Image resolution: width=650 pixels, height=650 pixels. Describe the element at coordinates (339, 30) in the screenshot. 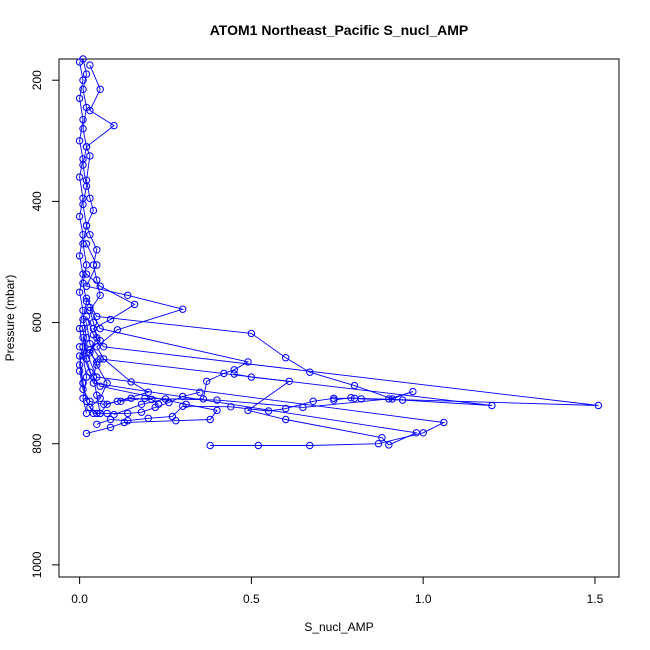

I see `chart-title: ATOM1 Northeast_Pacific S_nucl_AMP` at that location.